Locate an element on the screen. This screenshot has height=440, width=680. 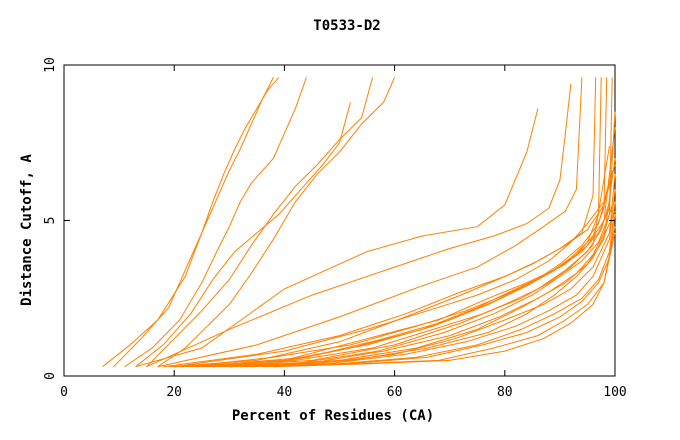
x-tick-label: 0 is located at coordinates (64, 392).